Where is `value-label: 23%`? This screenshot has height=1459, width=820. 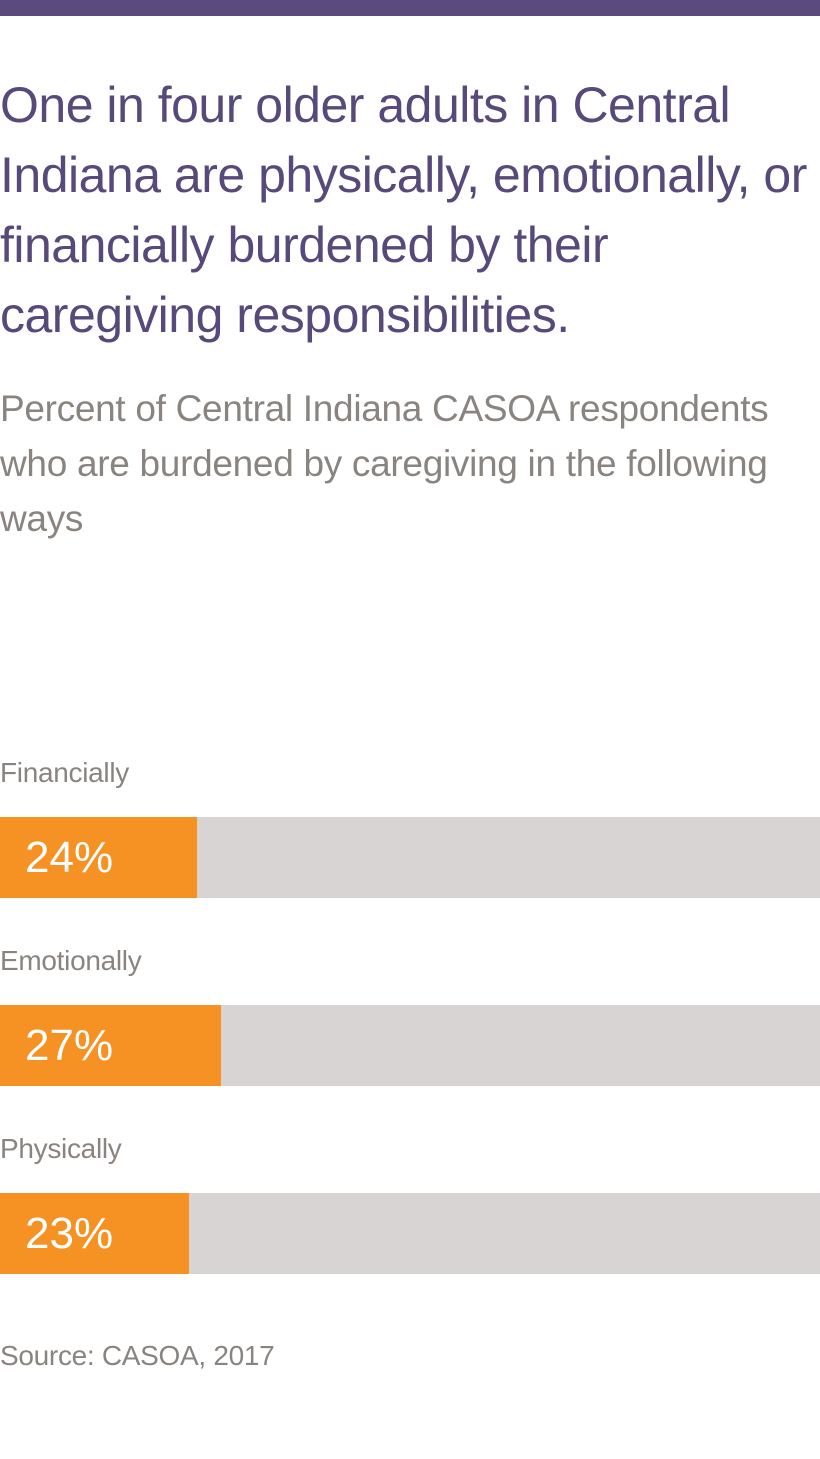
value-label: 23% is located at coordinates (69, 1233).